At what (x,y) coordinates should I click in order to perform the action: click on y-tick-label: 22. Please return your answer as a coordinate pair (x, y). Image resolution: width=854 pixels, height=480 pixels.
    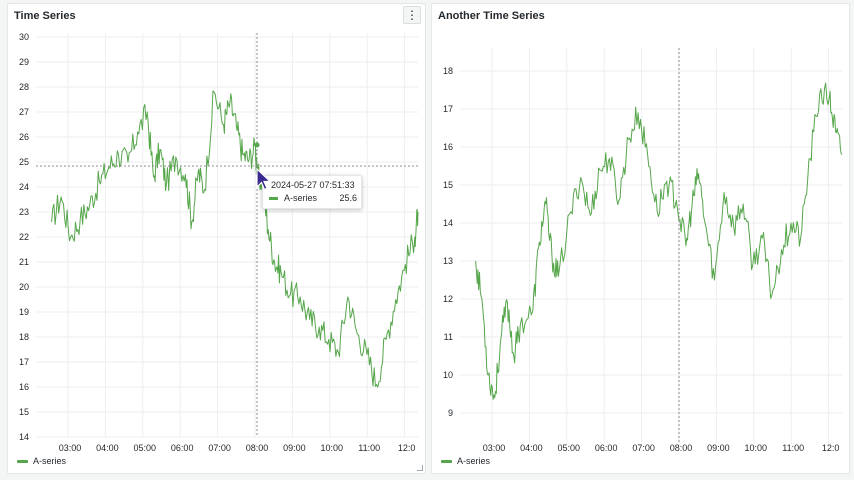
    Looking at the image, I should click on (24, 237).